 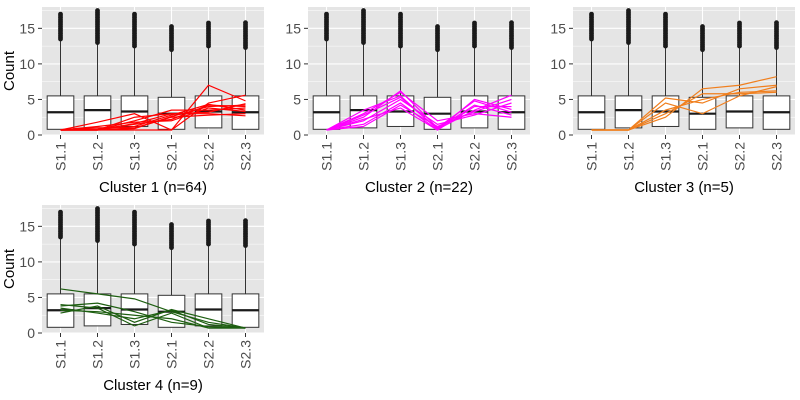 I want to click on panel-title: Cluster 4 (n=9), so click(x=153, y=385).